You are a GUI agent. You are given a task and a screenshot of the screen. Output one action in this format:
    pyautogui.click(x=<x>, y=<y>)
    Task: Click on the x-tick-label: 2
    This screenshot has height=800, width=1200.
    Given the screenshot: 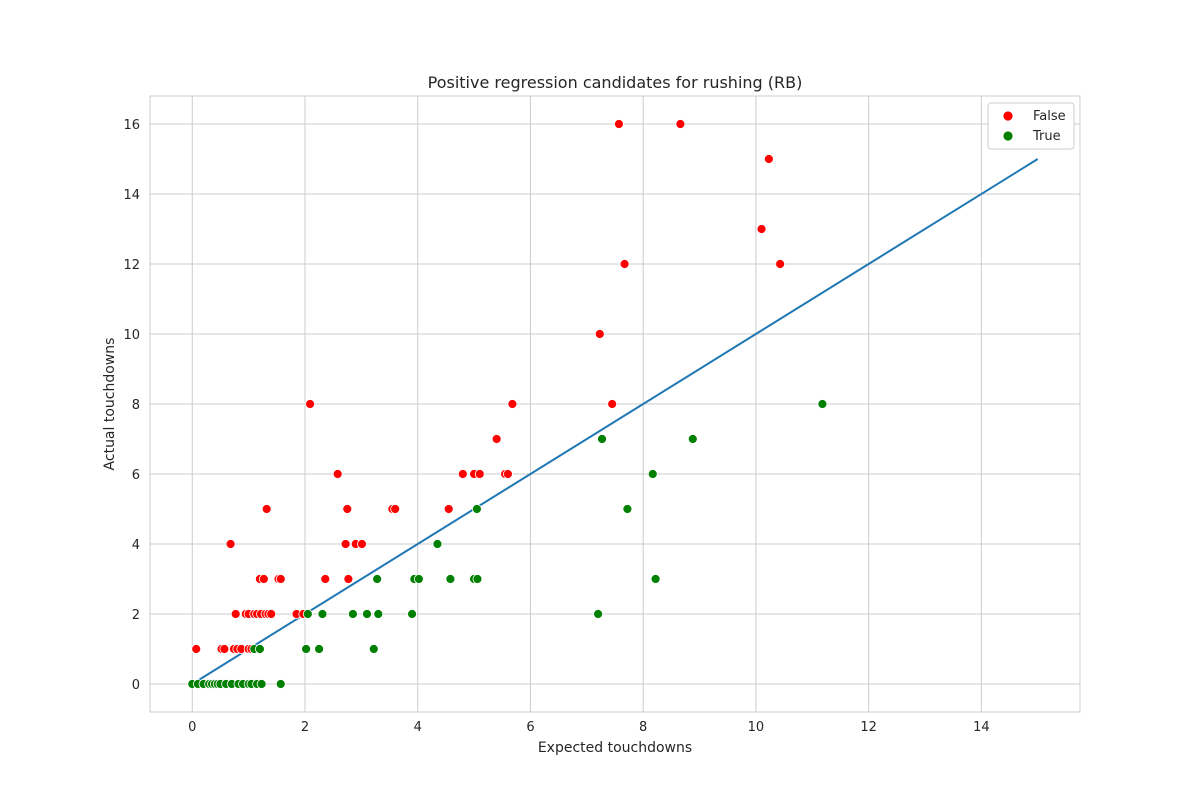 What is the action you would take?
    pyautogui.click(x=305, y=727)
    